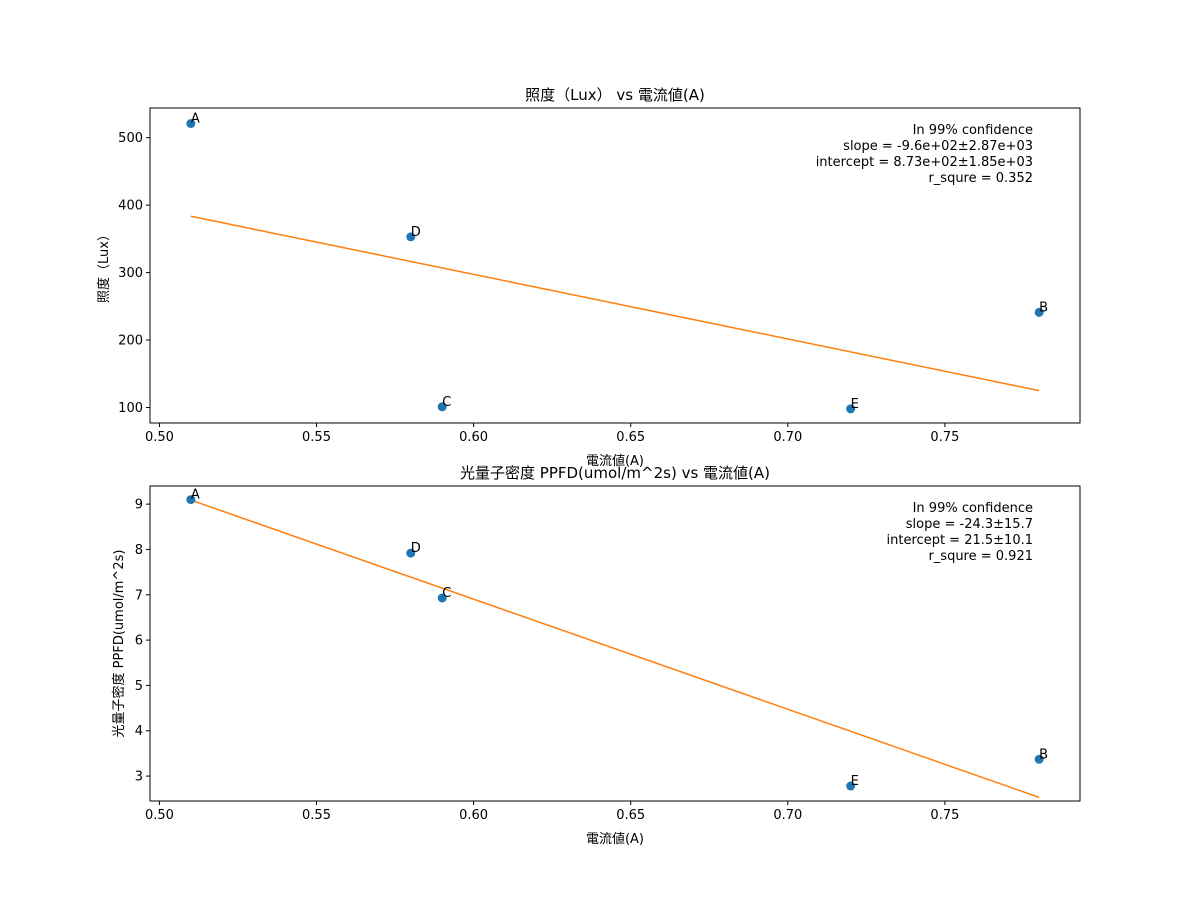  Describe the element at coordinates (969, 524) in the screenshot. I see `annotation-line: slope = -24.3±15.7` at that location.